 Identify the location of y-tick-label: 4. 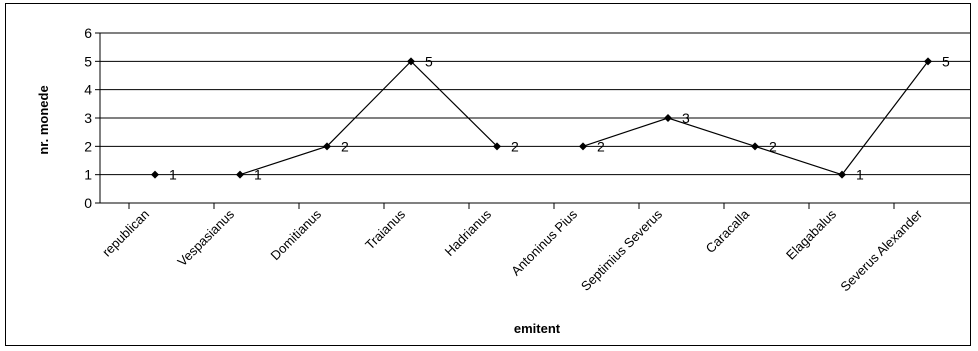
(88, 90).